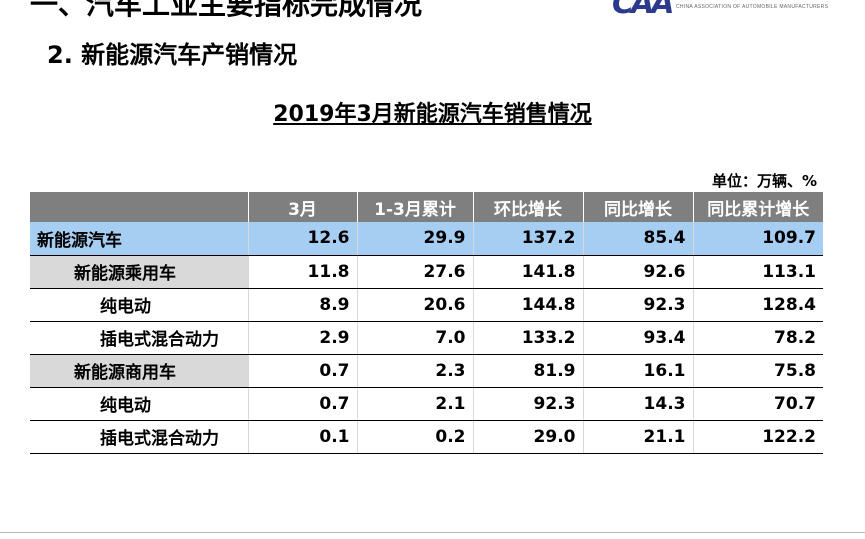  I want to click on row-label: 新能源汽车, so click(139, 239).